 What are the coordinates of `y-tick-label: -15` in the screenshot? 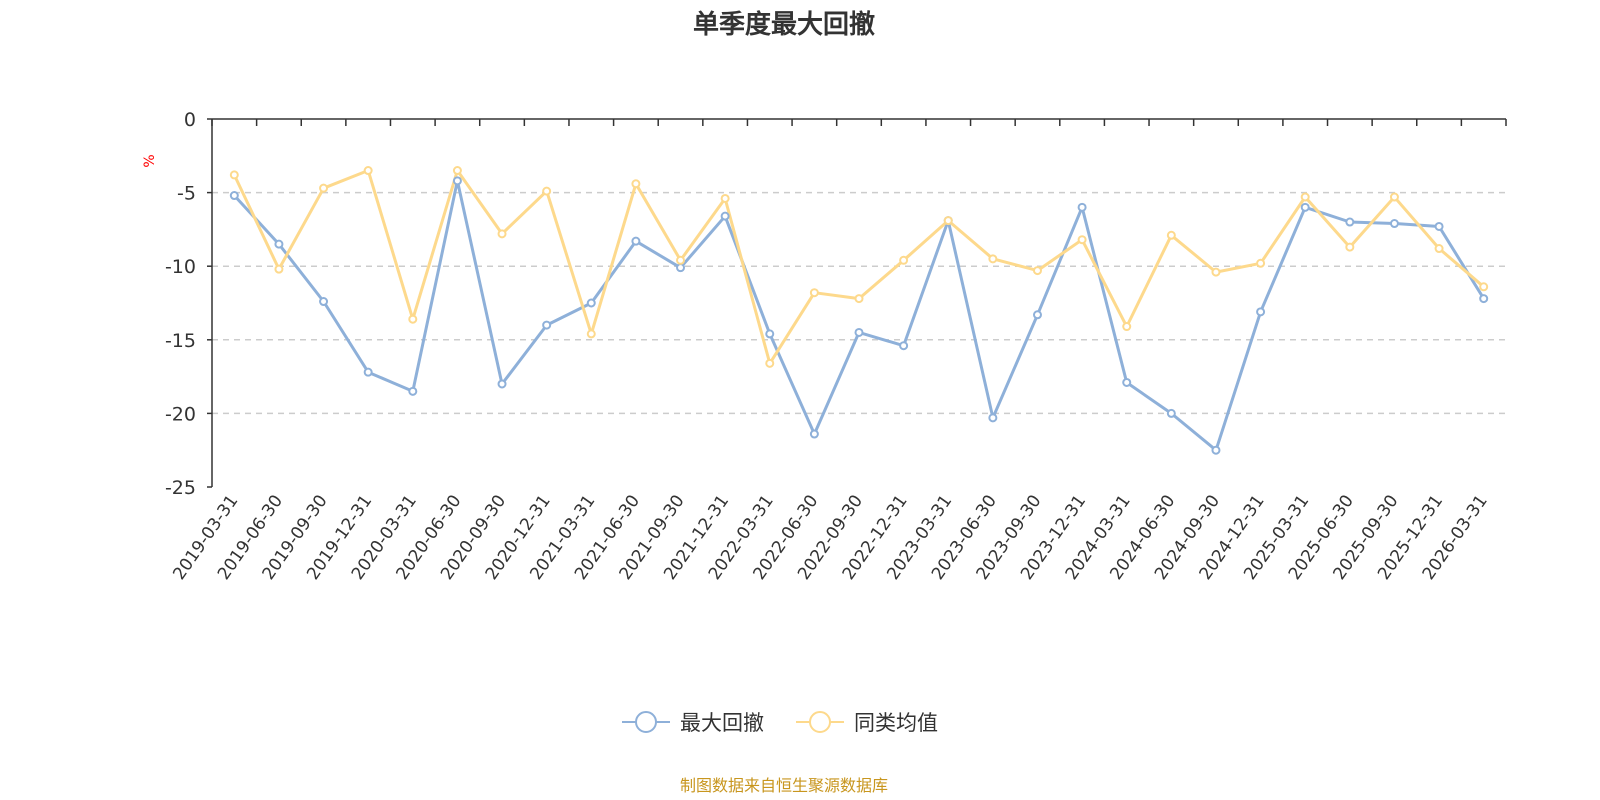 It's located at (180, 341).